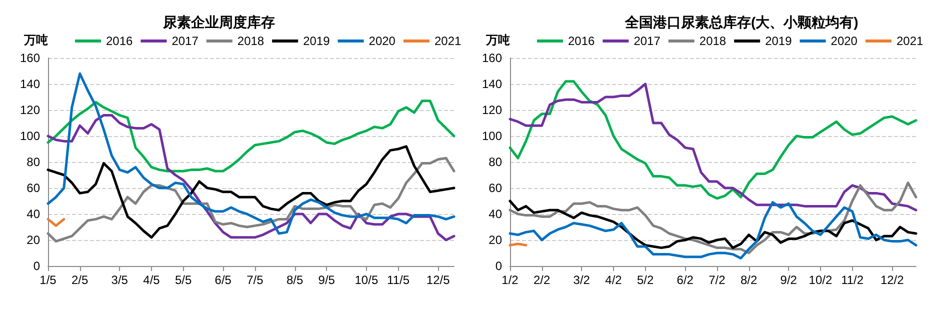 This screenshot has width=939, height=321. What do you see at coordinates (80, 280) in the screenshot?
I see `x-tick-label: 2/5` at bounding box center [80, 280].